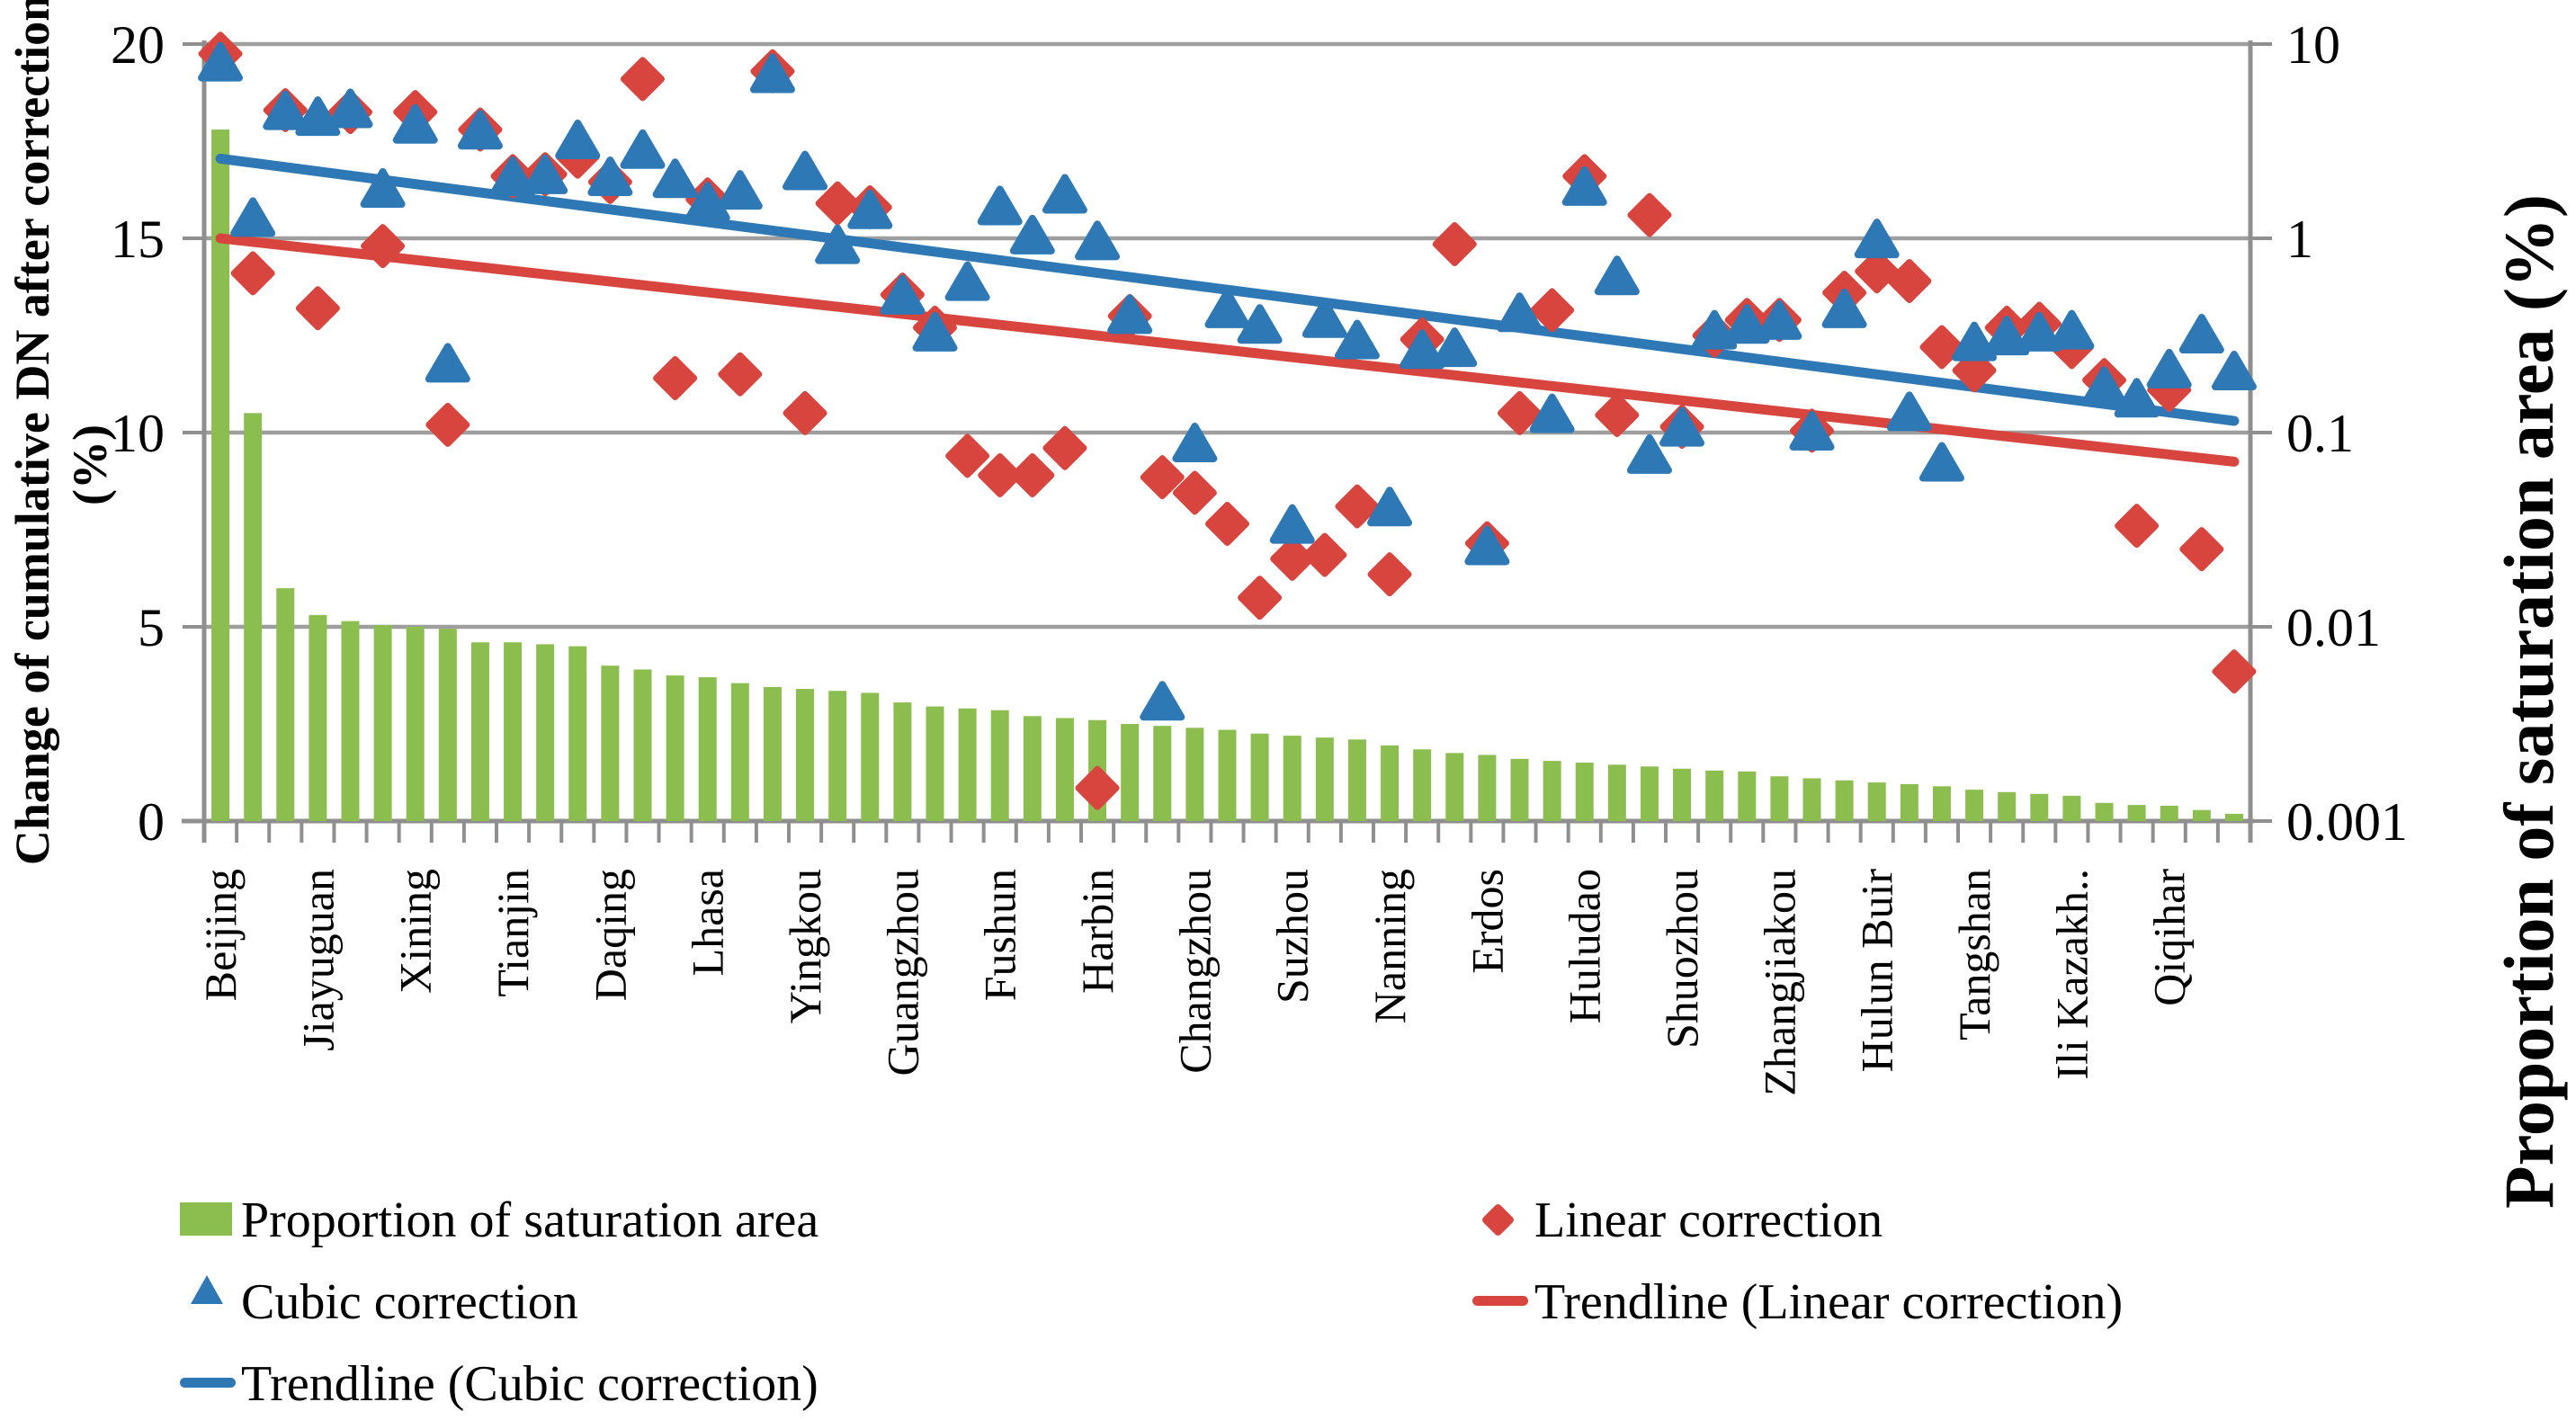 The width and height of the screenshot is (2576, 1420). I want to click on x-category-label: Jiayuguan, so click(317, 960).